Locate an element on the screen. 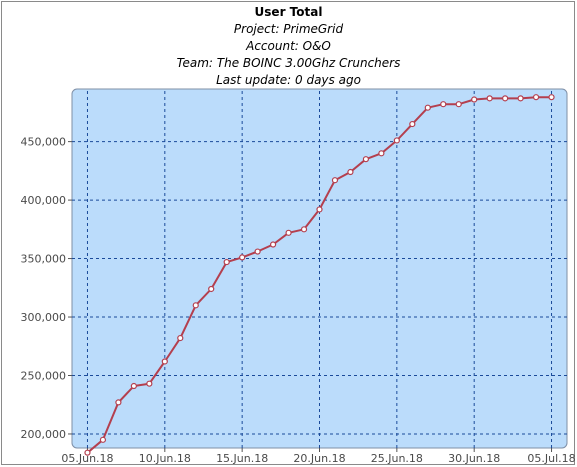 The width and height of the screenshot is (577, 467). y-tick-label: 300,000 is located at coordinates (44, 317).